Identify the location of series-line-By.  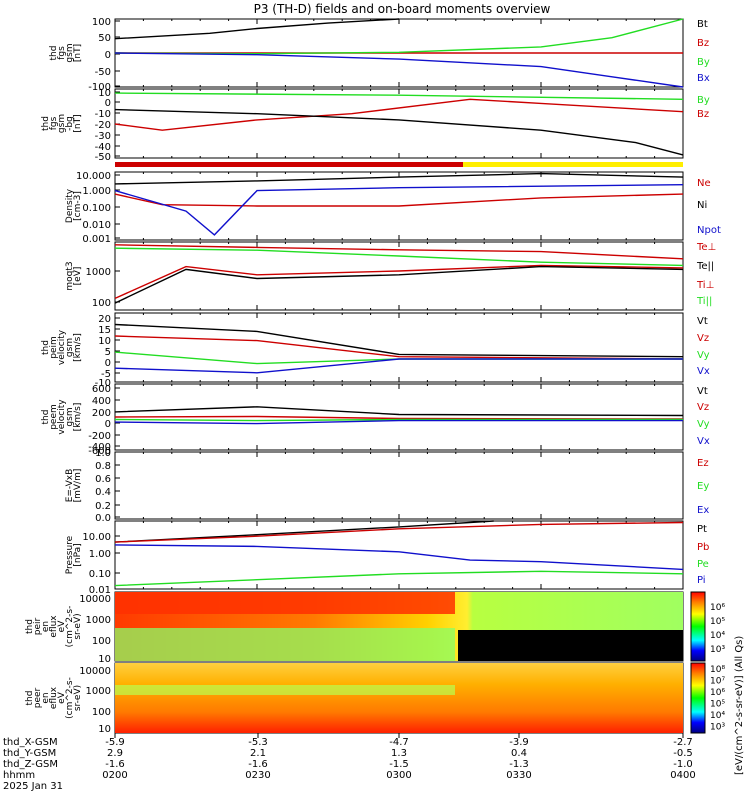
(399, 36).